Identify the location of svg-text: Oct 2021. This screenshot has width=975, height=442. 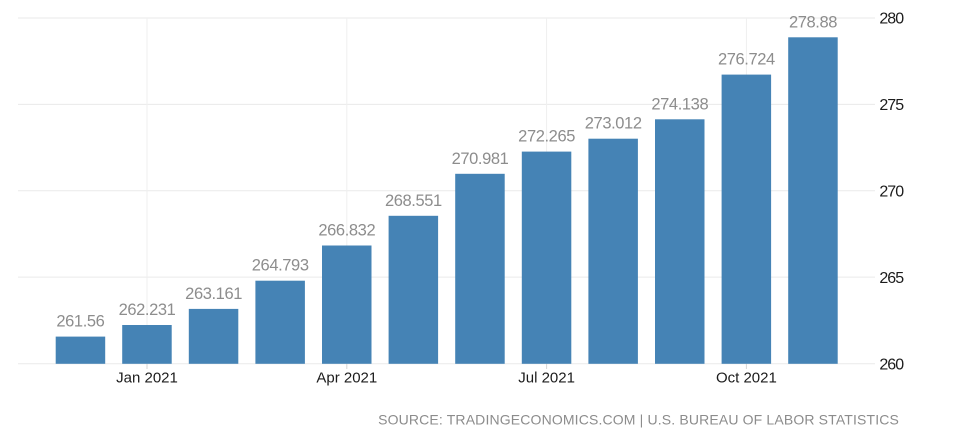
(746, 378).